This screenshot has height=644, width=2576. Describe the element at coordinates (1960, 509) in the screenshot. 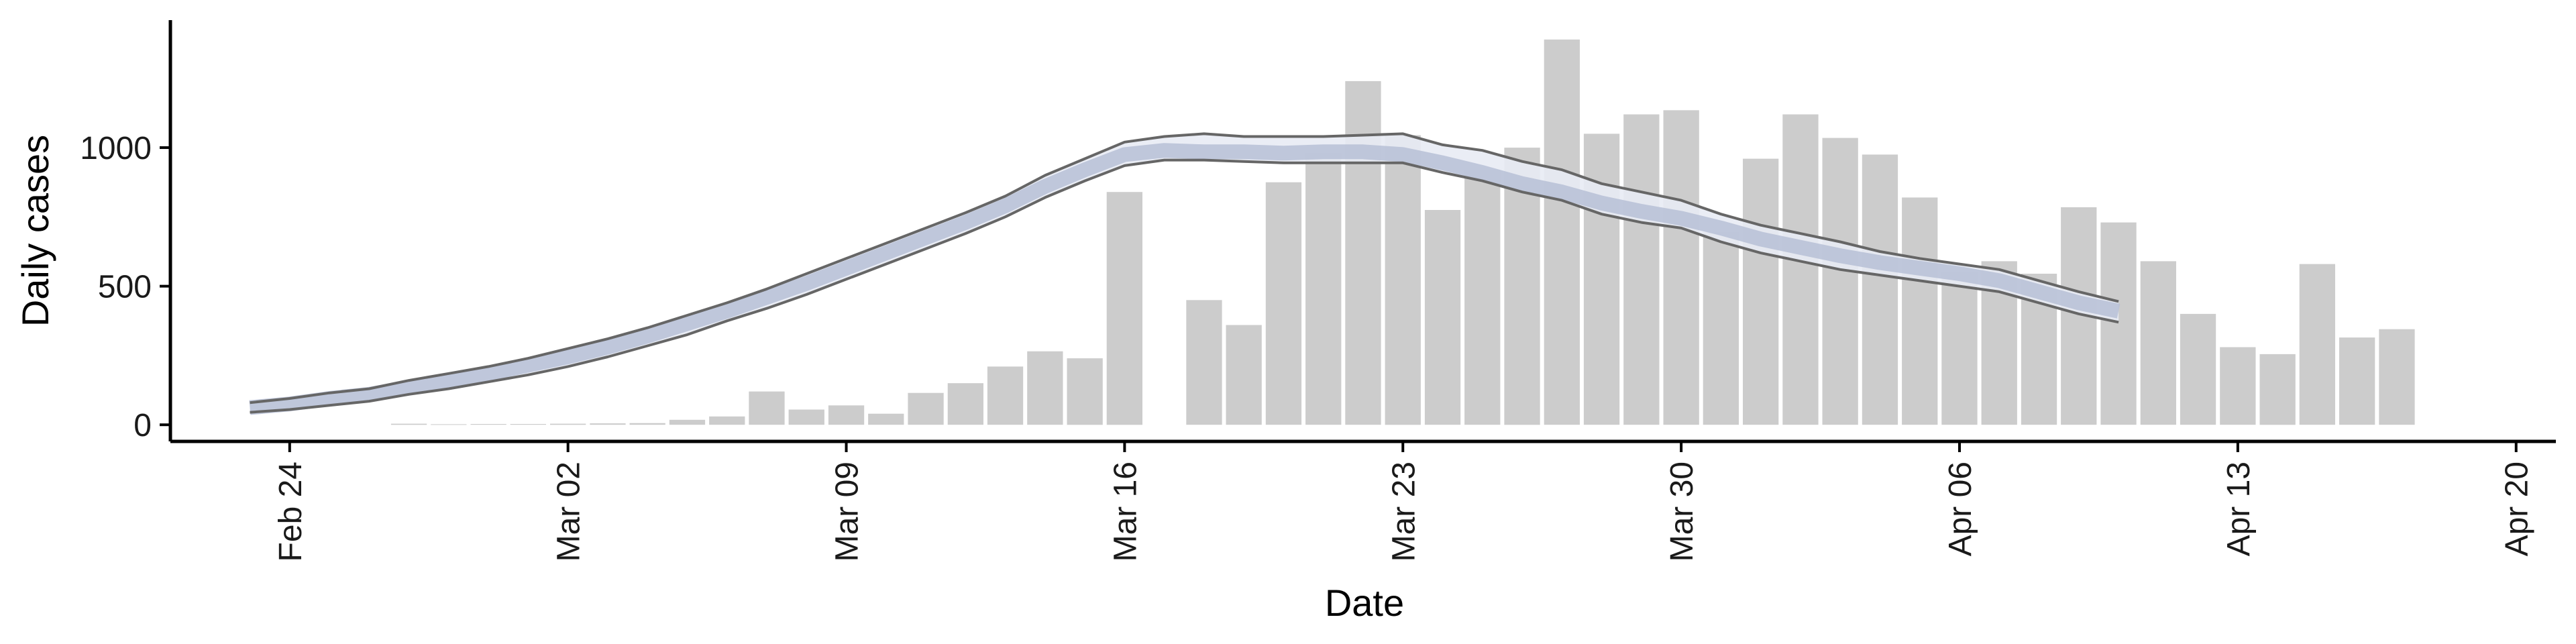

I see `x-tick-label: Apr 06` at that location.